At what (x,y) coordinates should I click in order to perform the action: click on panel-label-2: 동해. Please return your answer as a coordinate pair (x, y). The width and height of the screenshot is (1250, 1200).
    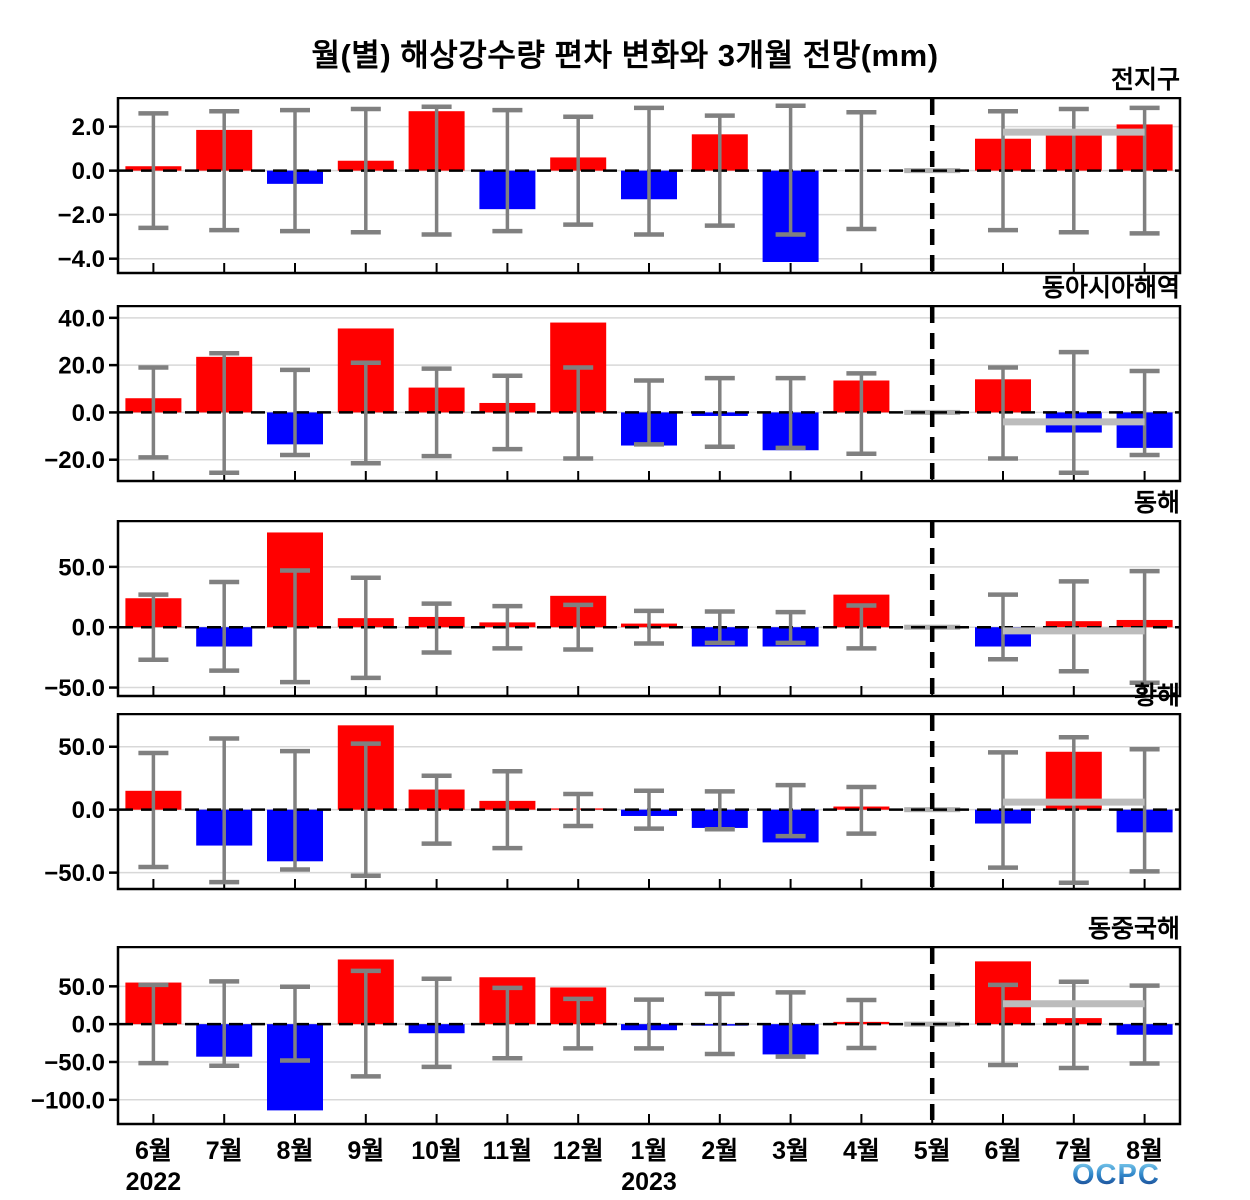
    Looking at the image, I should click on (1156, 503).